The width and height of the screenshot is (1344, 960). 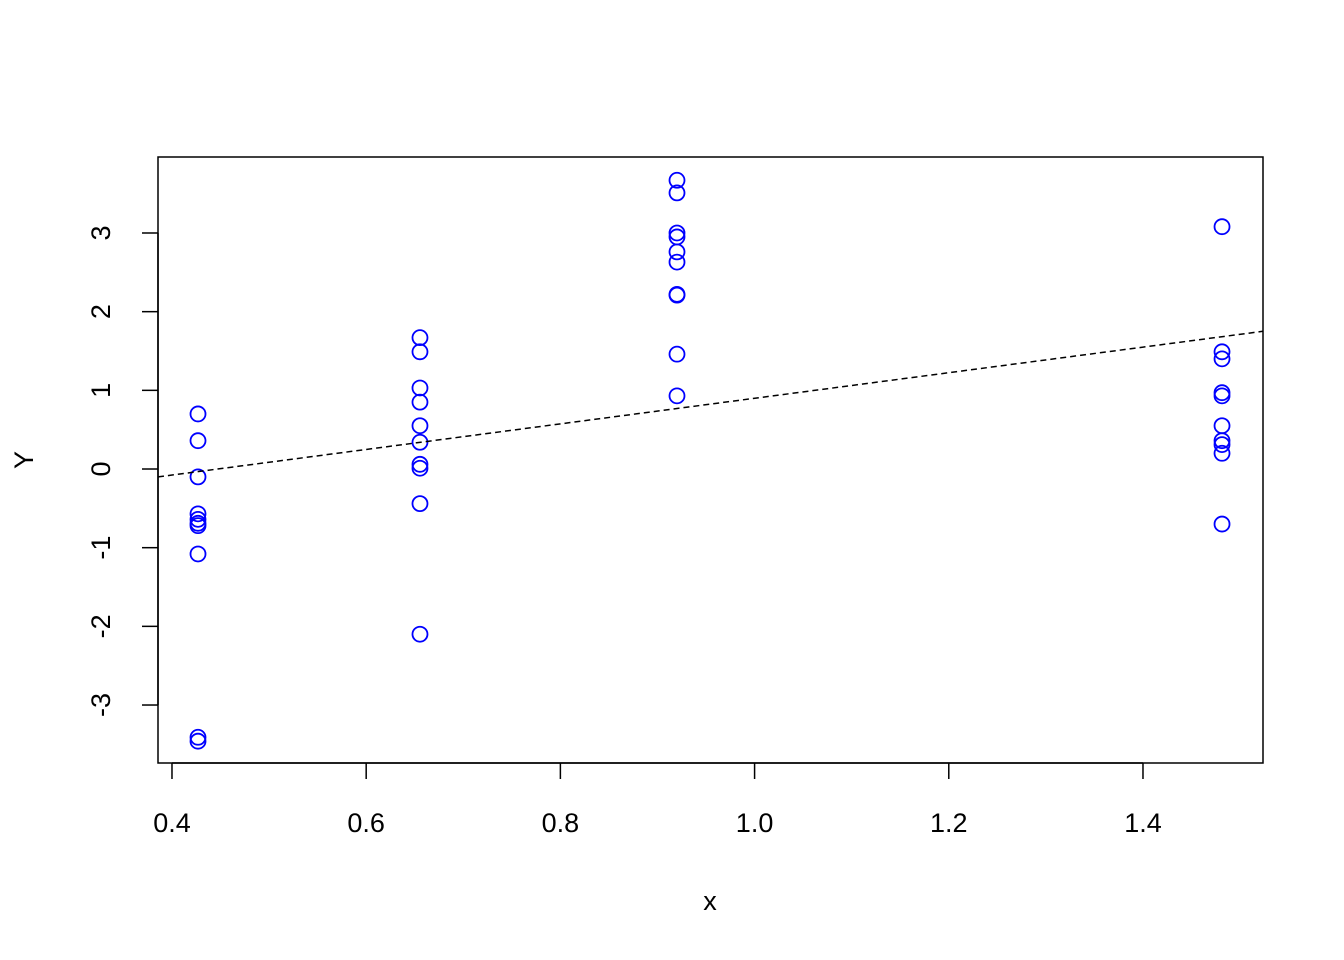 What do you see at coordinates (101, 311) in the screenshot?
I see `y-tick-label: 2` at bounding box center [101, 311].